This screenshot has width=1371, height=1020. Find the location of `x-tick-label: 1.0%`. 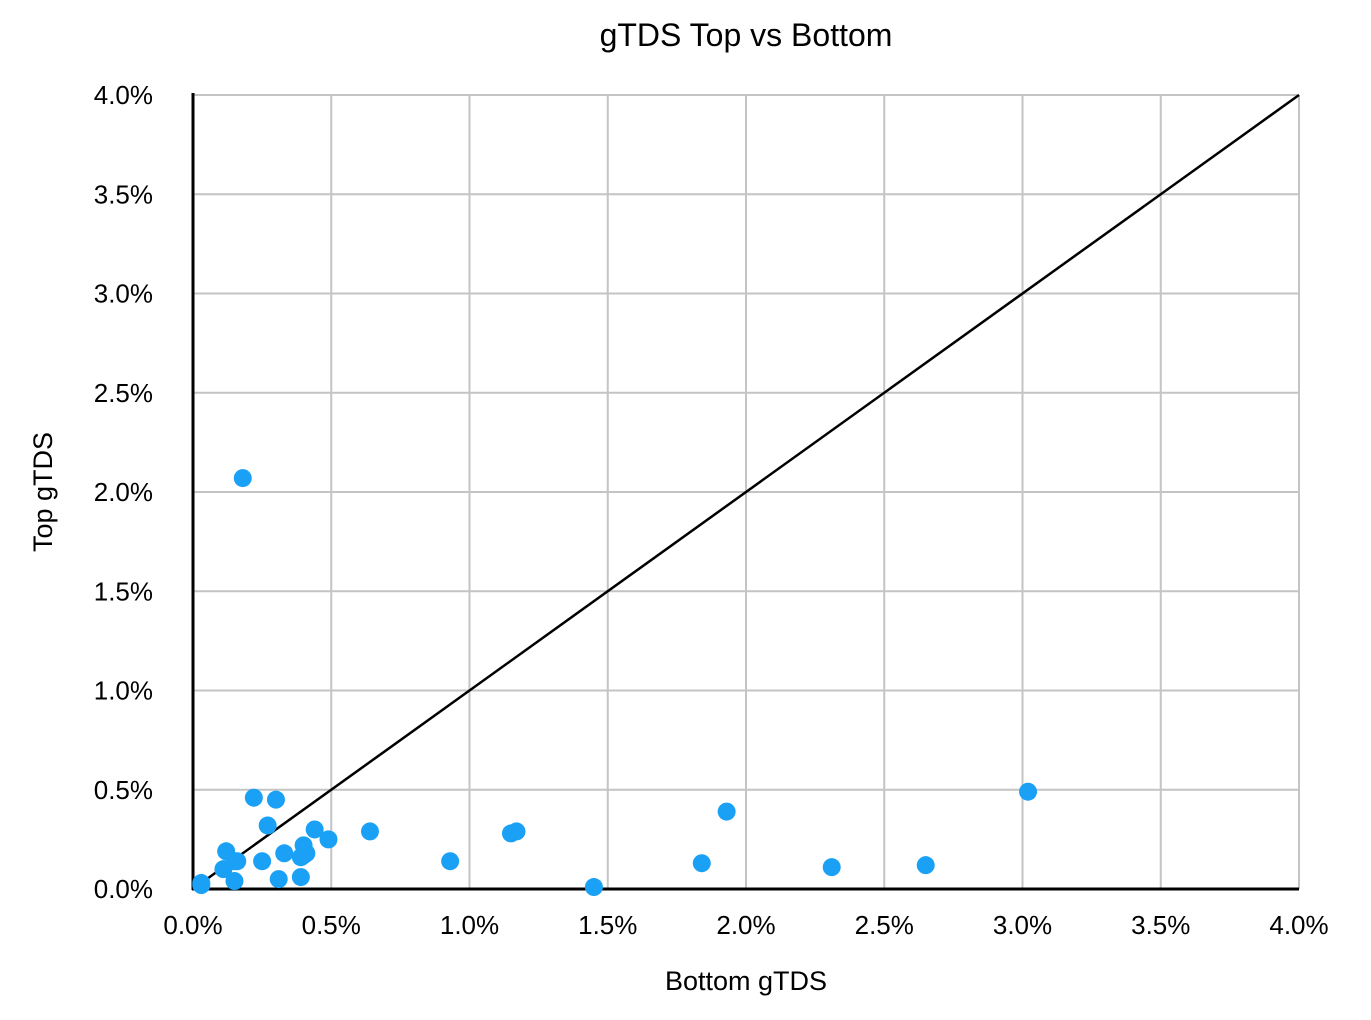

x-tick-label: 1.0% is located at coordinates (469, 925).